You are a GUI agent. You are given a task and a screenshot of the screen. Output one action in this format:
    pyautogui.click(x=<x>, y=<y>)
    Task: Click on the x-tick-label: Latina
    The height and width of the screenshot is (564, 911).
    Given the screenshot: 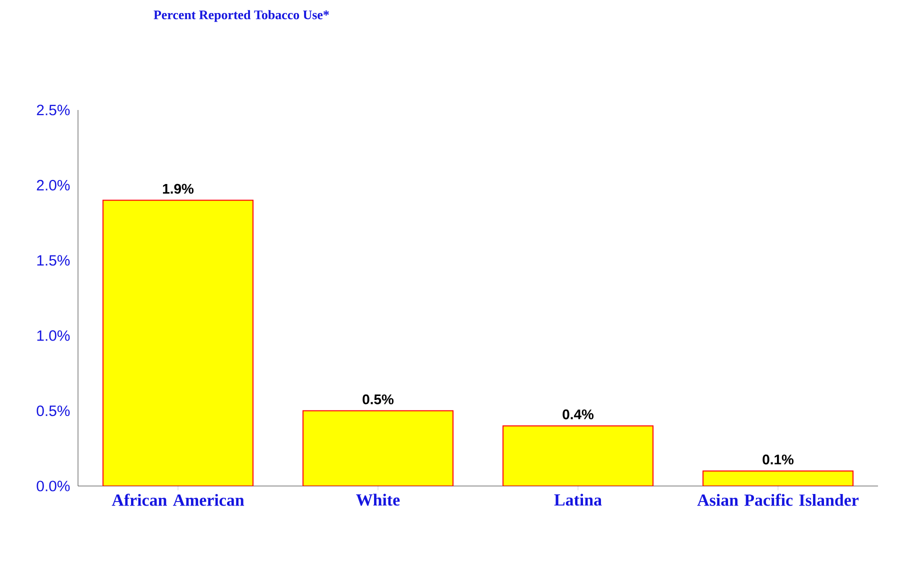 What is the action you would take?
    pyautogui.click(x=578, y=500)
    